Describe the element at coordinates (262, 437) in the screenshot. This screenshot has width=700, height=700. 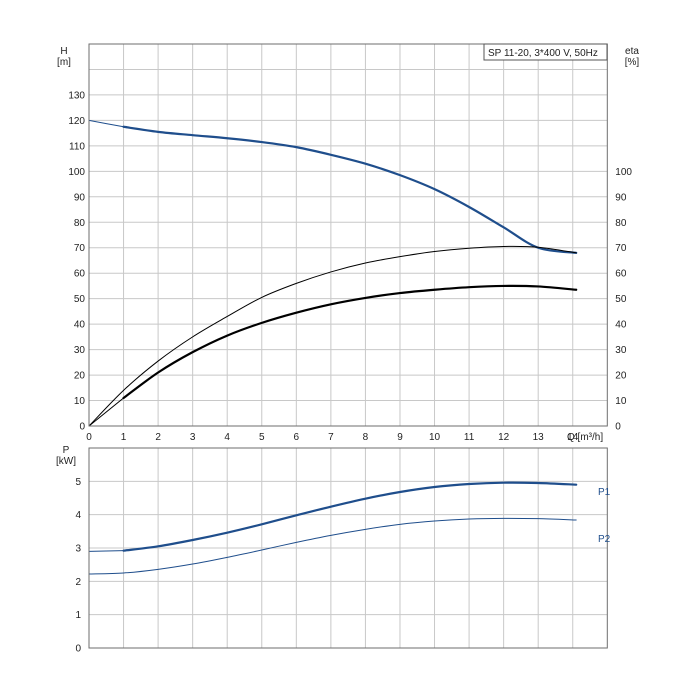
I see `x-tick-label: 5` at that location.